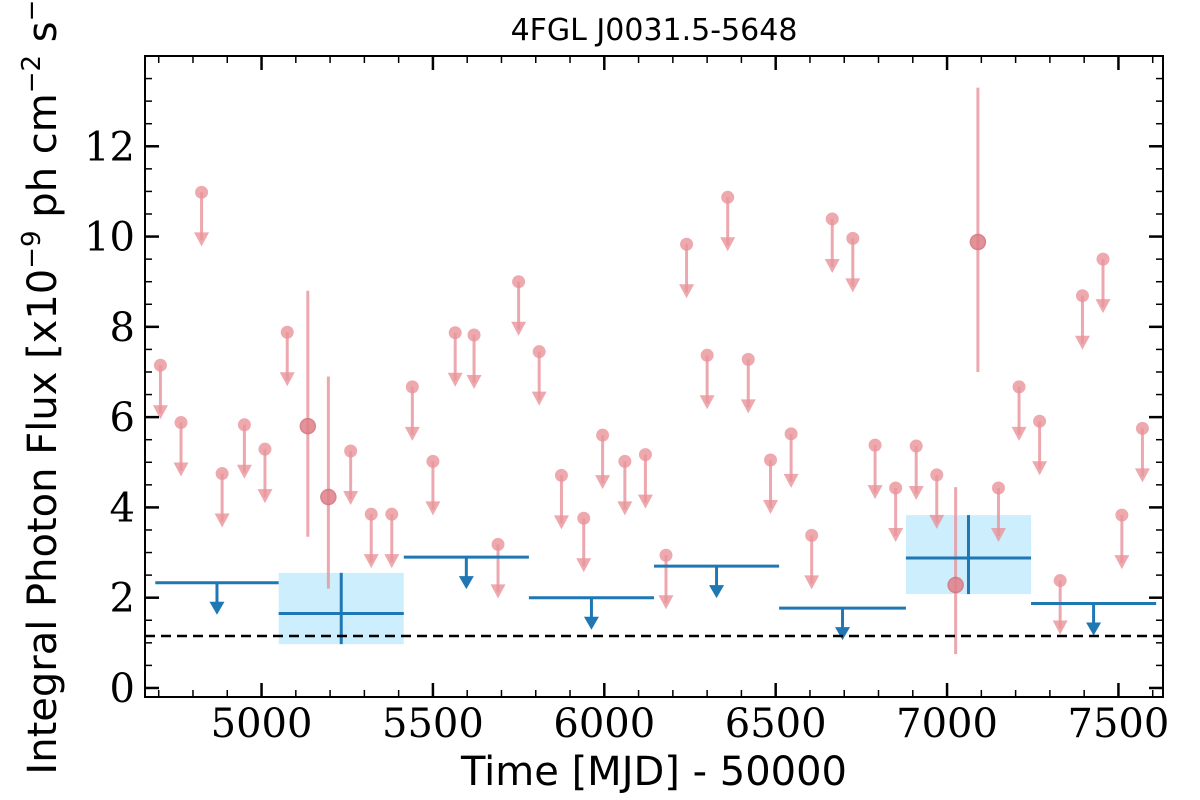 This screenshot has height=800, width=1200. What do you see at coordinates (32, 249) in the screenshot?
I see `y-axis-label-exp-1: −9` at bounding box center [32, 249].